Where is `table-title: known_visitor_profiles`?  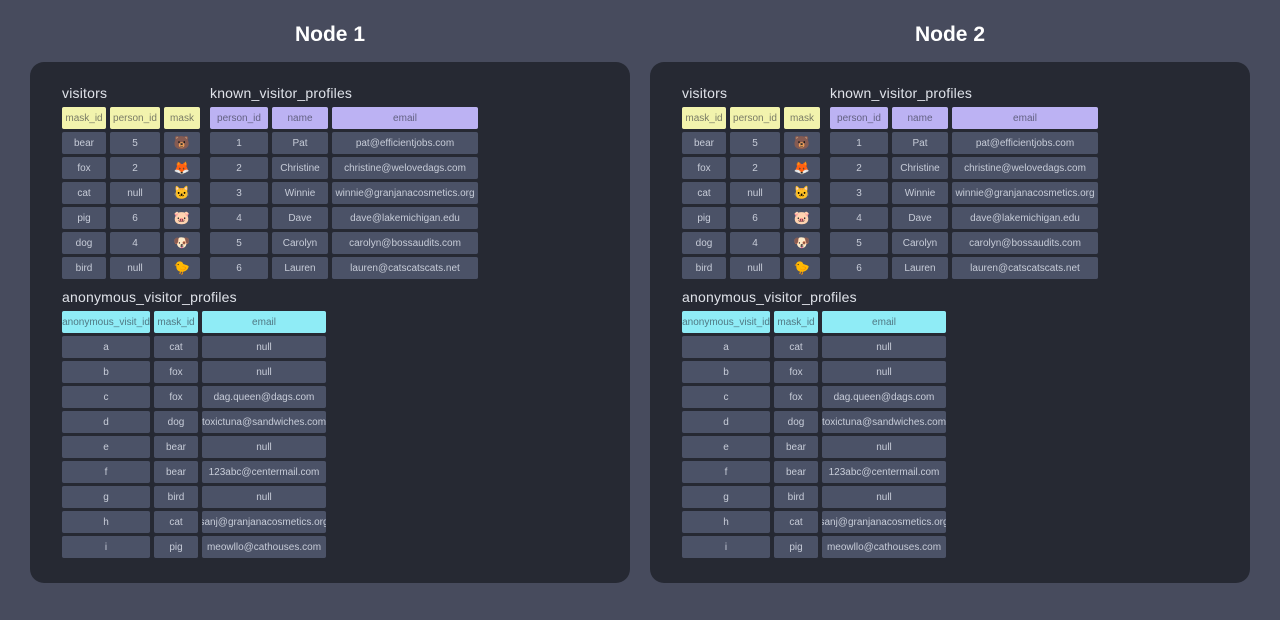
table-title: known_visitor_profiles is located at coordinates (281, 93).